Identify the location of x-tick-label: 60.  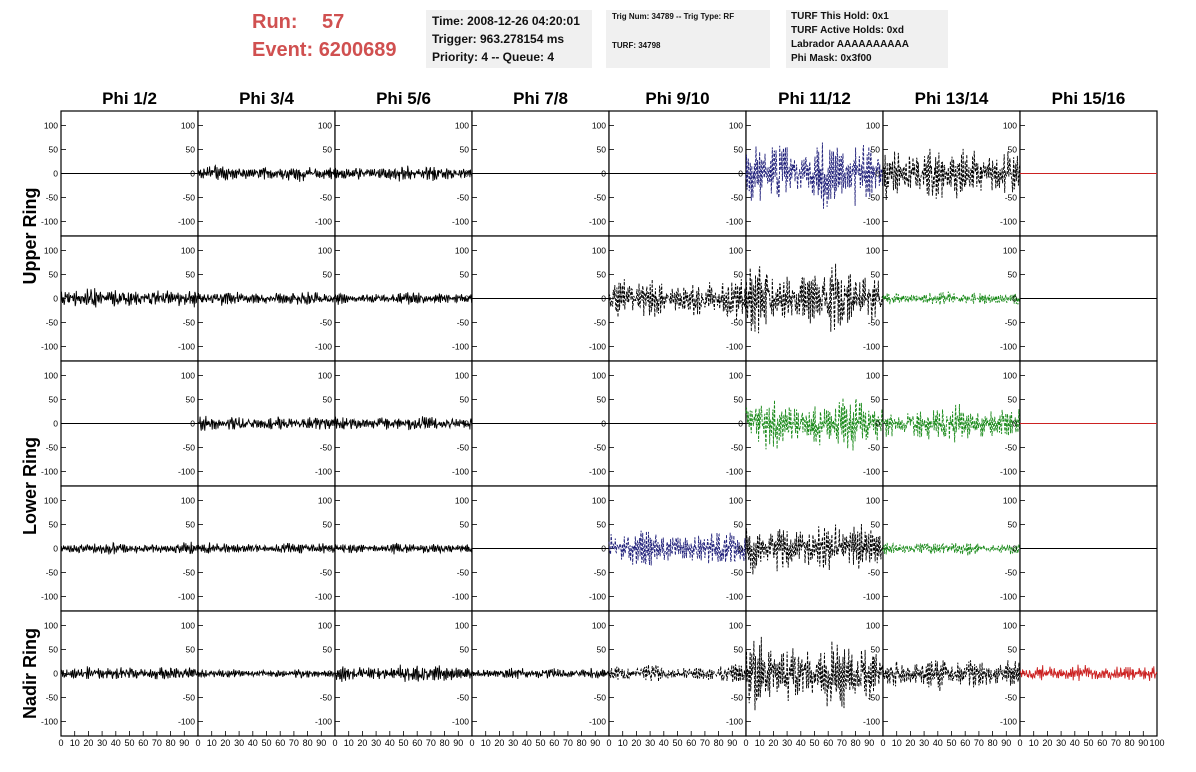
(417, 743).